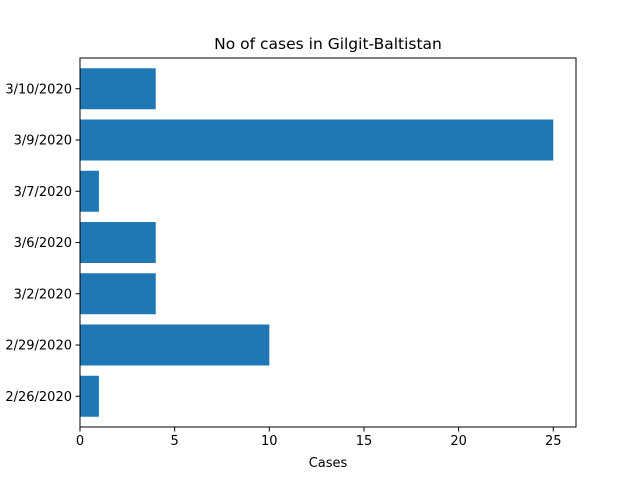  Describe the element at coordinates (89, 396) in the screenshot. I see `bar-2-26-2020` at that location.